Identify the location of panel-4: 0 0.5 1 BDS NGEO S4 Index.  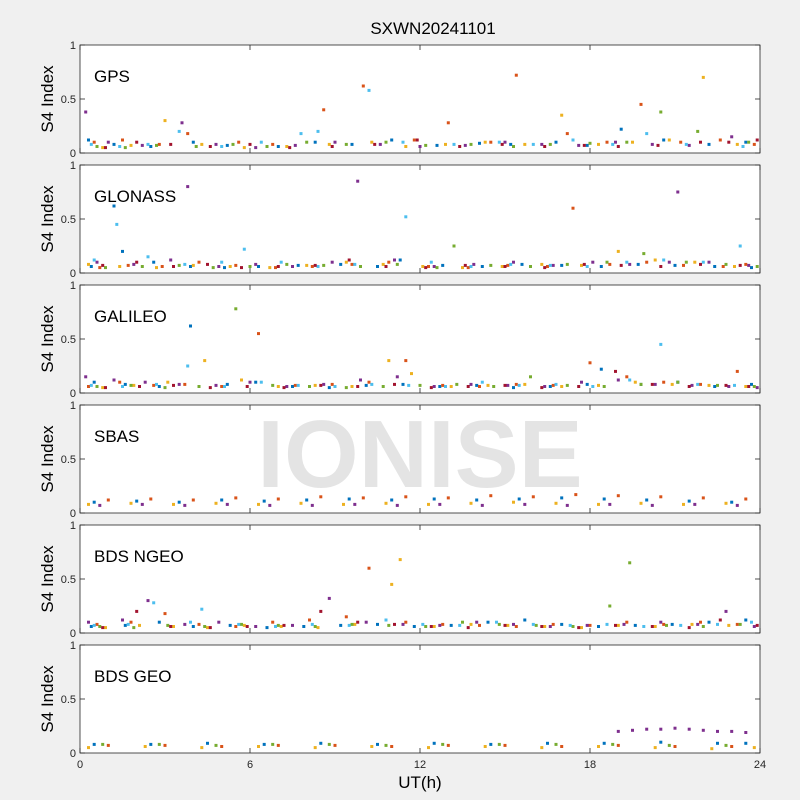
(399, 580).